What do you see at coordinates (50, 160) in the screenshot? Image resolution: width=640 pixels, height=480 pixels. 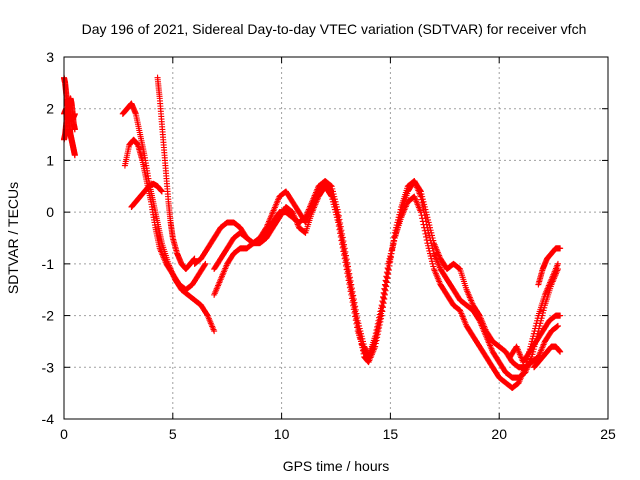 I see `y-tick-label: 1` at bounding box center [50, 160].